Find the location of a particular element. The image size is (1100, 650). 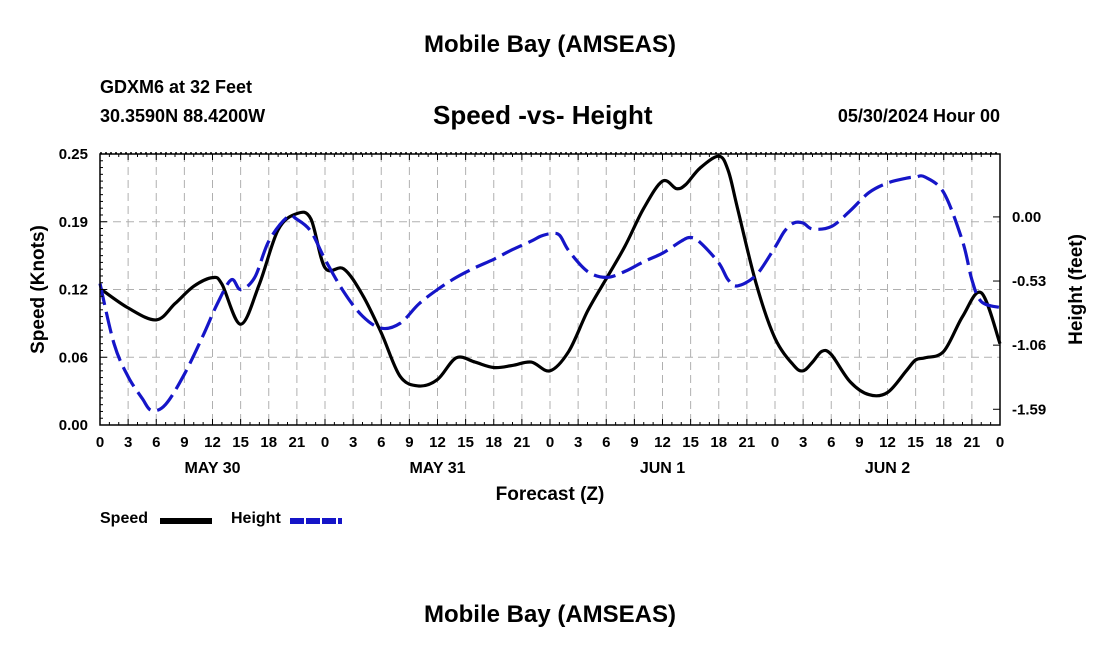

legend-speed-swatch is located at coordinates (186, 521).